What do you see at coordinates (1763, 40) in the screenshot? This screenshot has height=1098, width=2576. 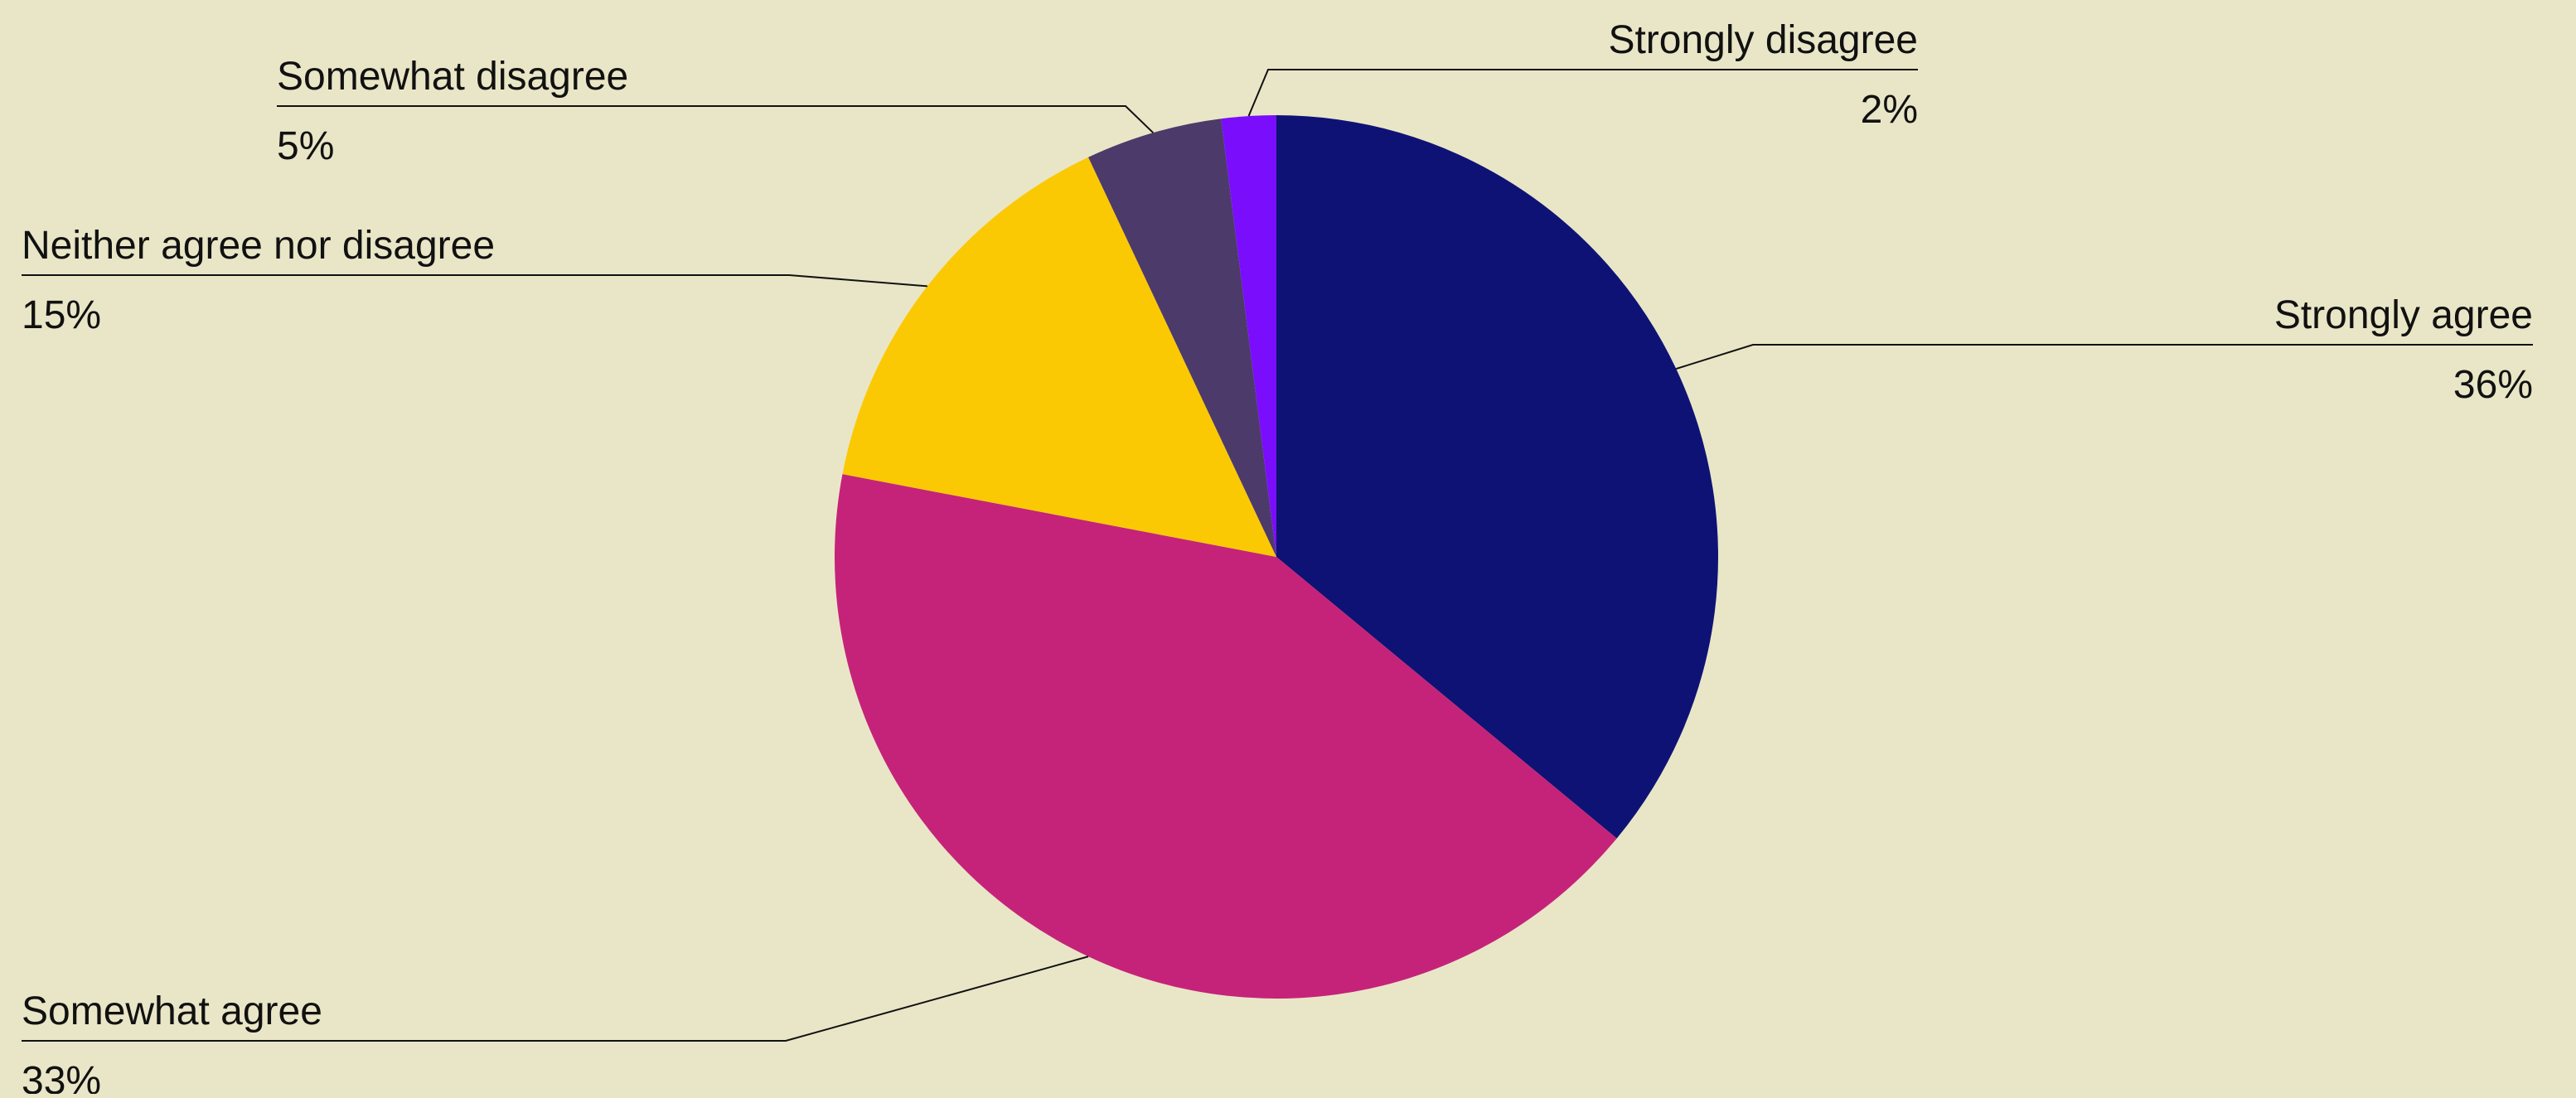 I see `slice-label: Strongly disagree` at bounding box center [1763, 40].